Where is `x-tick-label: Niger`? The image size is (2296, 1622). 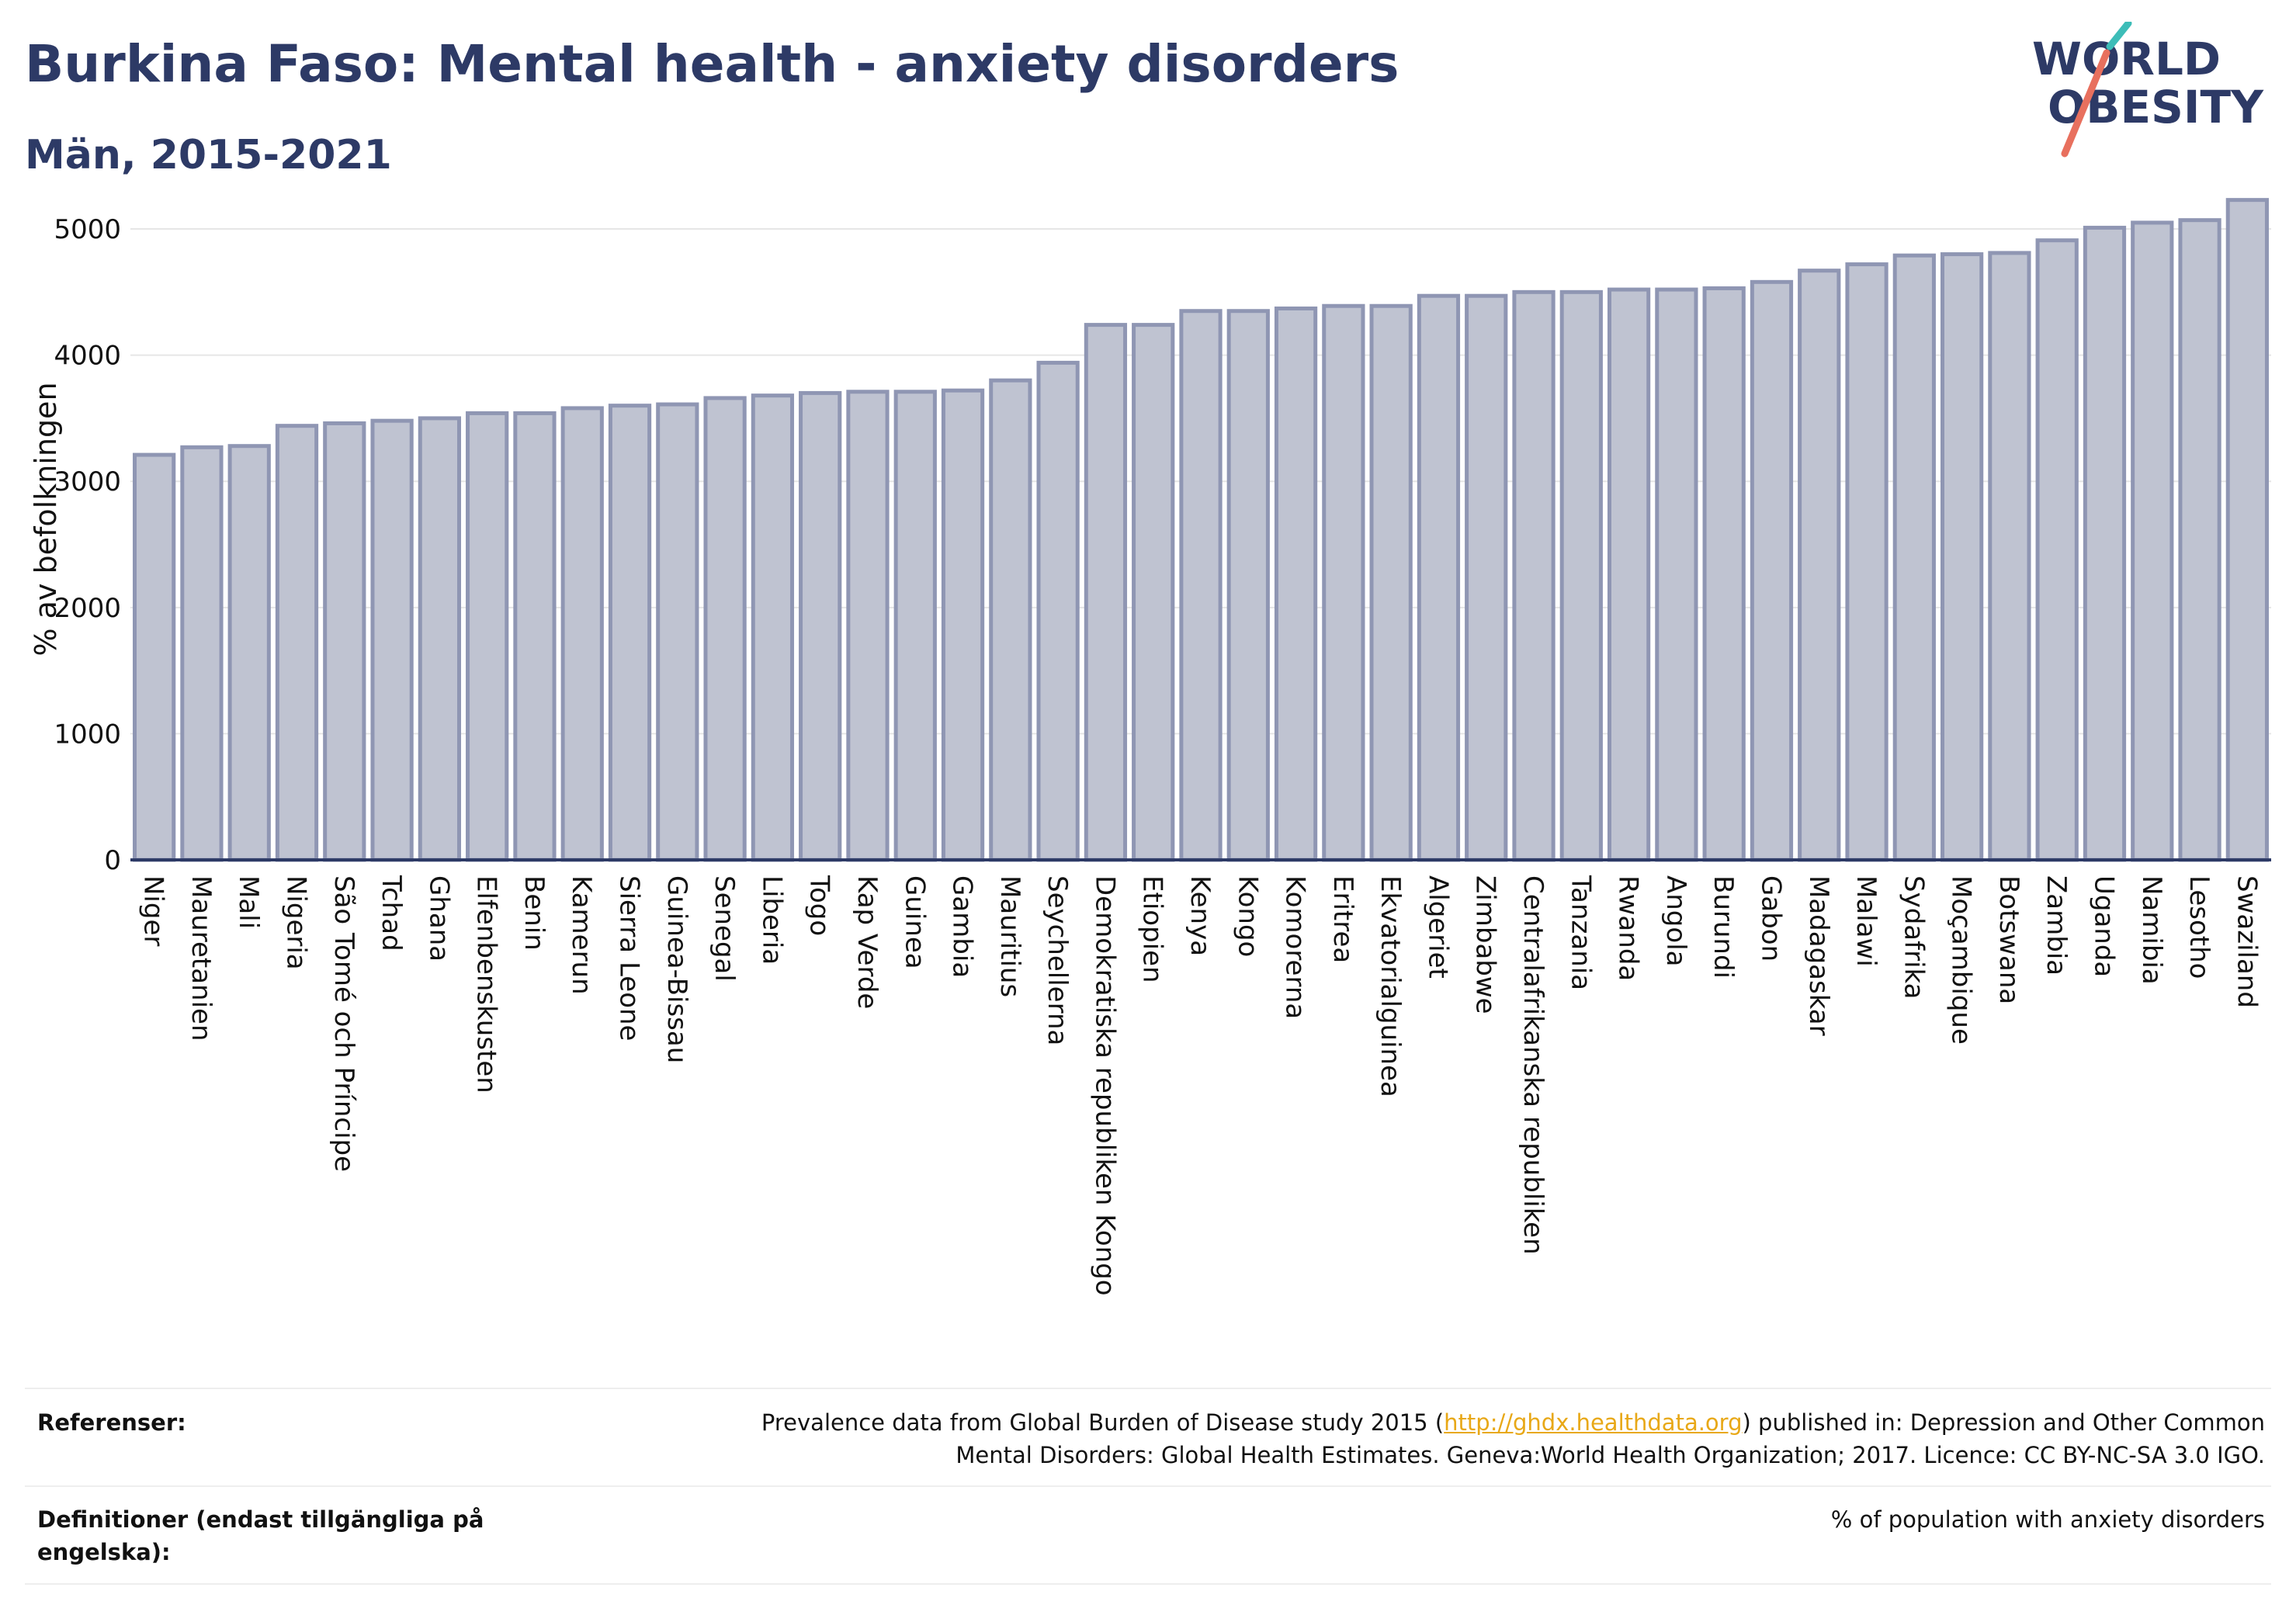 x-tick-label: Niger is located at coordinates (153, 911).